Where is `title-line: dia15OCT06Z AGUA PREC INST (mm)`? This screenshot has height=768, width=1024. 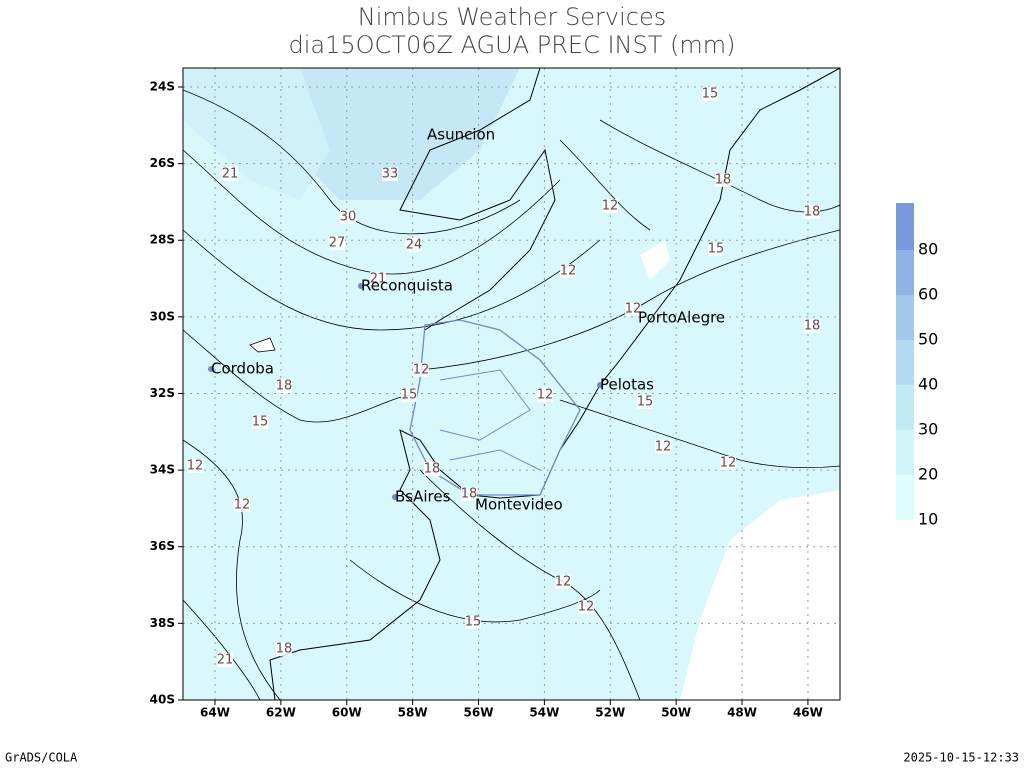
title-line: dia15OCT06Z AGUA PREC INST (mm) is located at coordinates (511, 45).